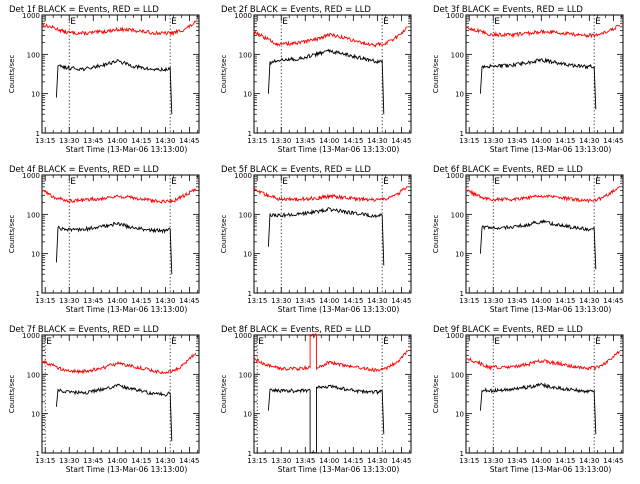 This screenshot has height=484, width=640. Describe the element at coordinates (508, 10) in the screenshot. I see `panel-title: Det 3f BLACK = Events, RED = LLD` at that location.